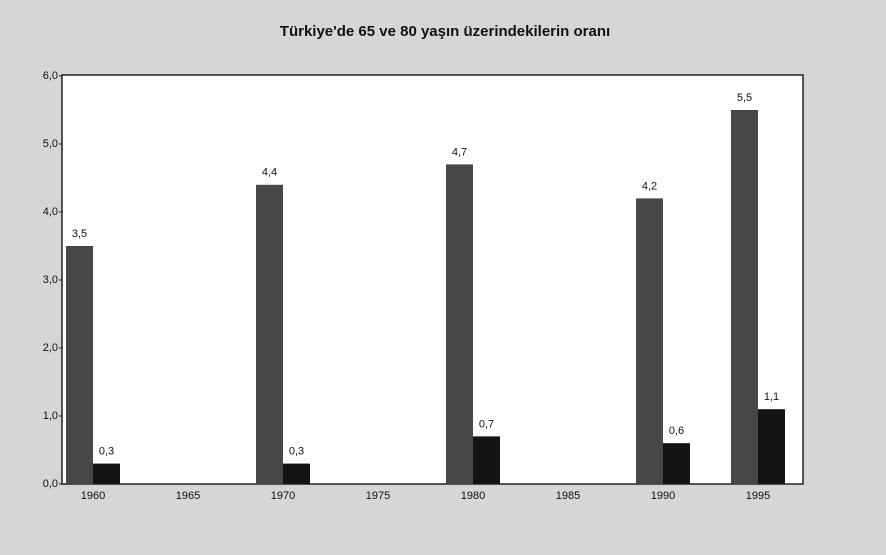 This screenshot has height=555, width=886. I want to click on value-label: 0,6, so click(676, 431).